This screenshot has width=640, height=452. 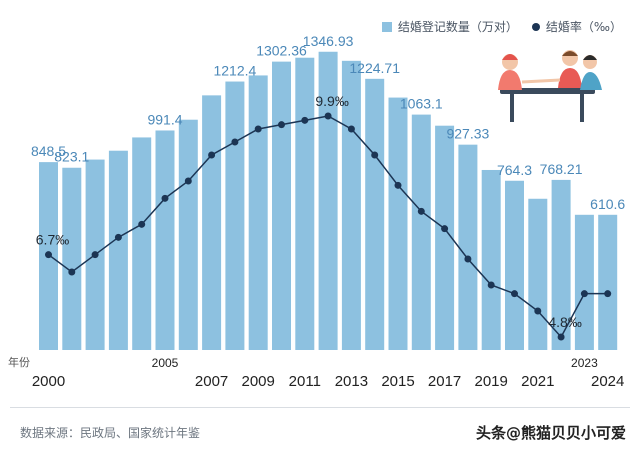 I want to click on x-tick-2024: 2024, so click(x=607, y=381).